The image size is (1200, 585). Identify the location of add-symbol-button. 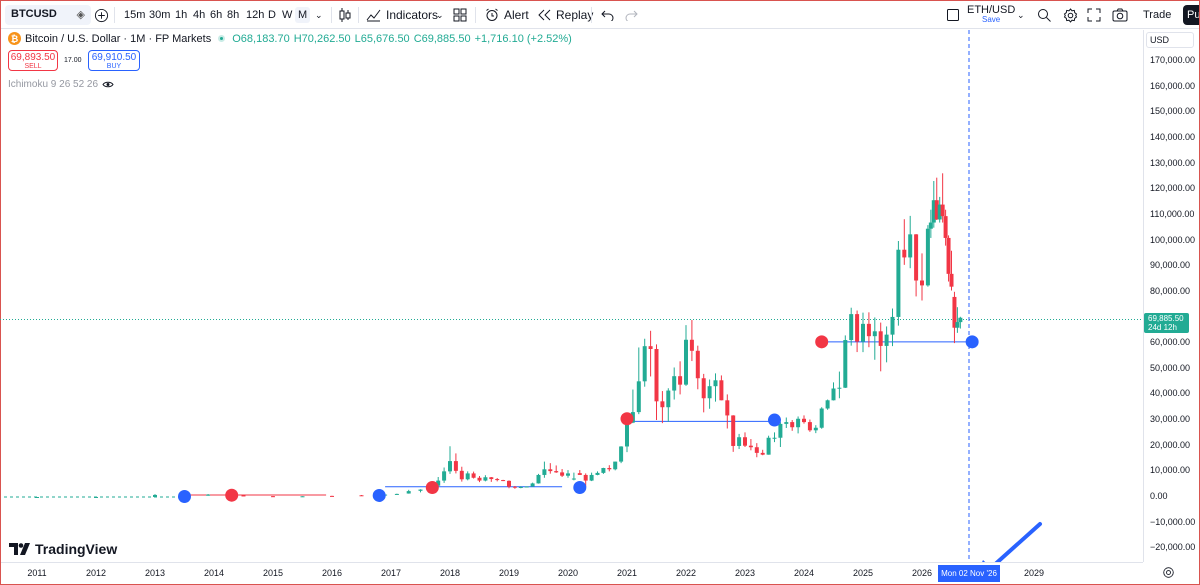
(101, 15).